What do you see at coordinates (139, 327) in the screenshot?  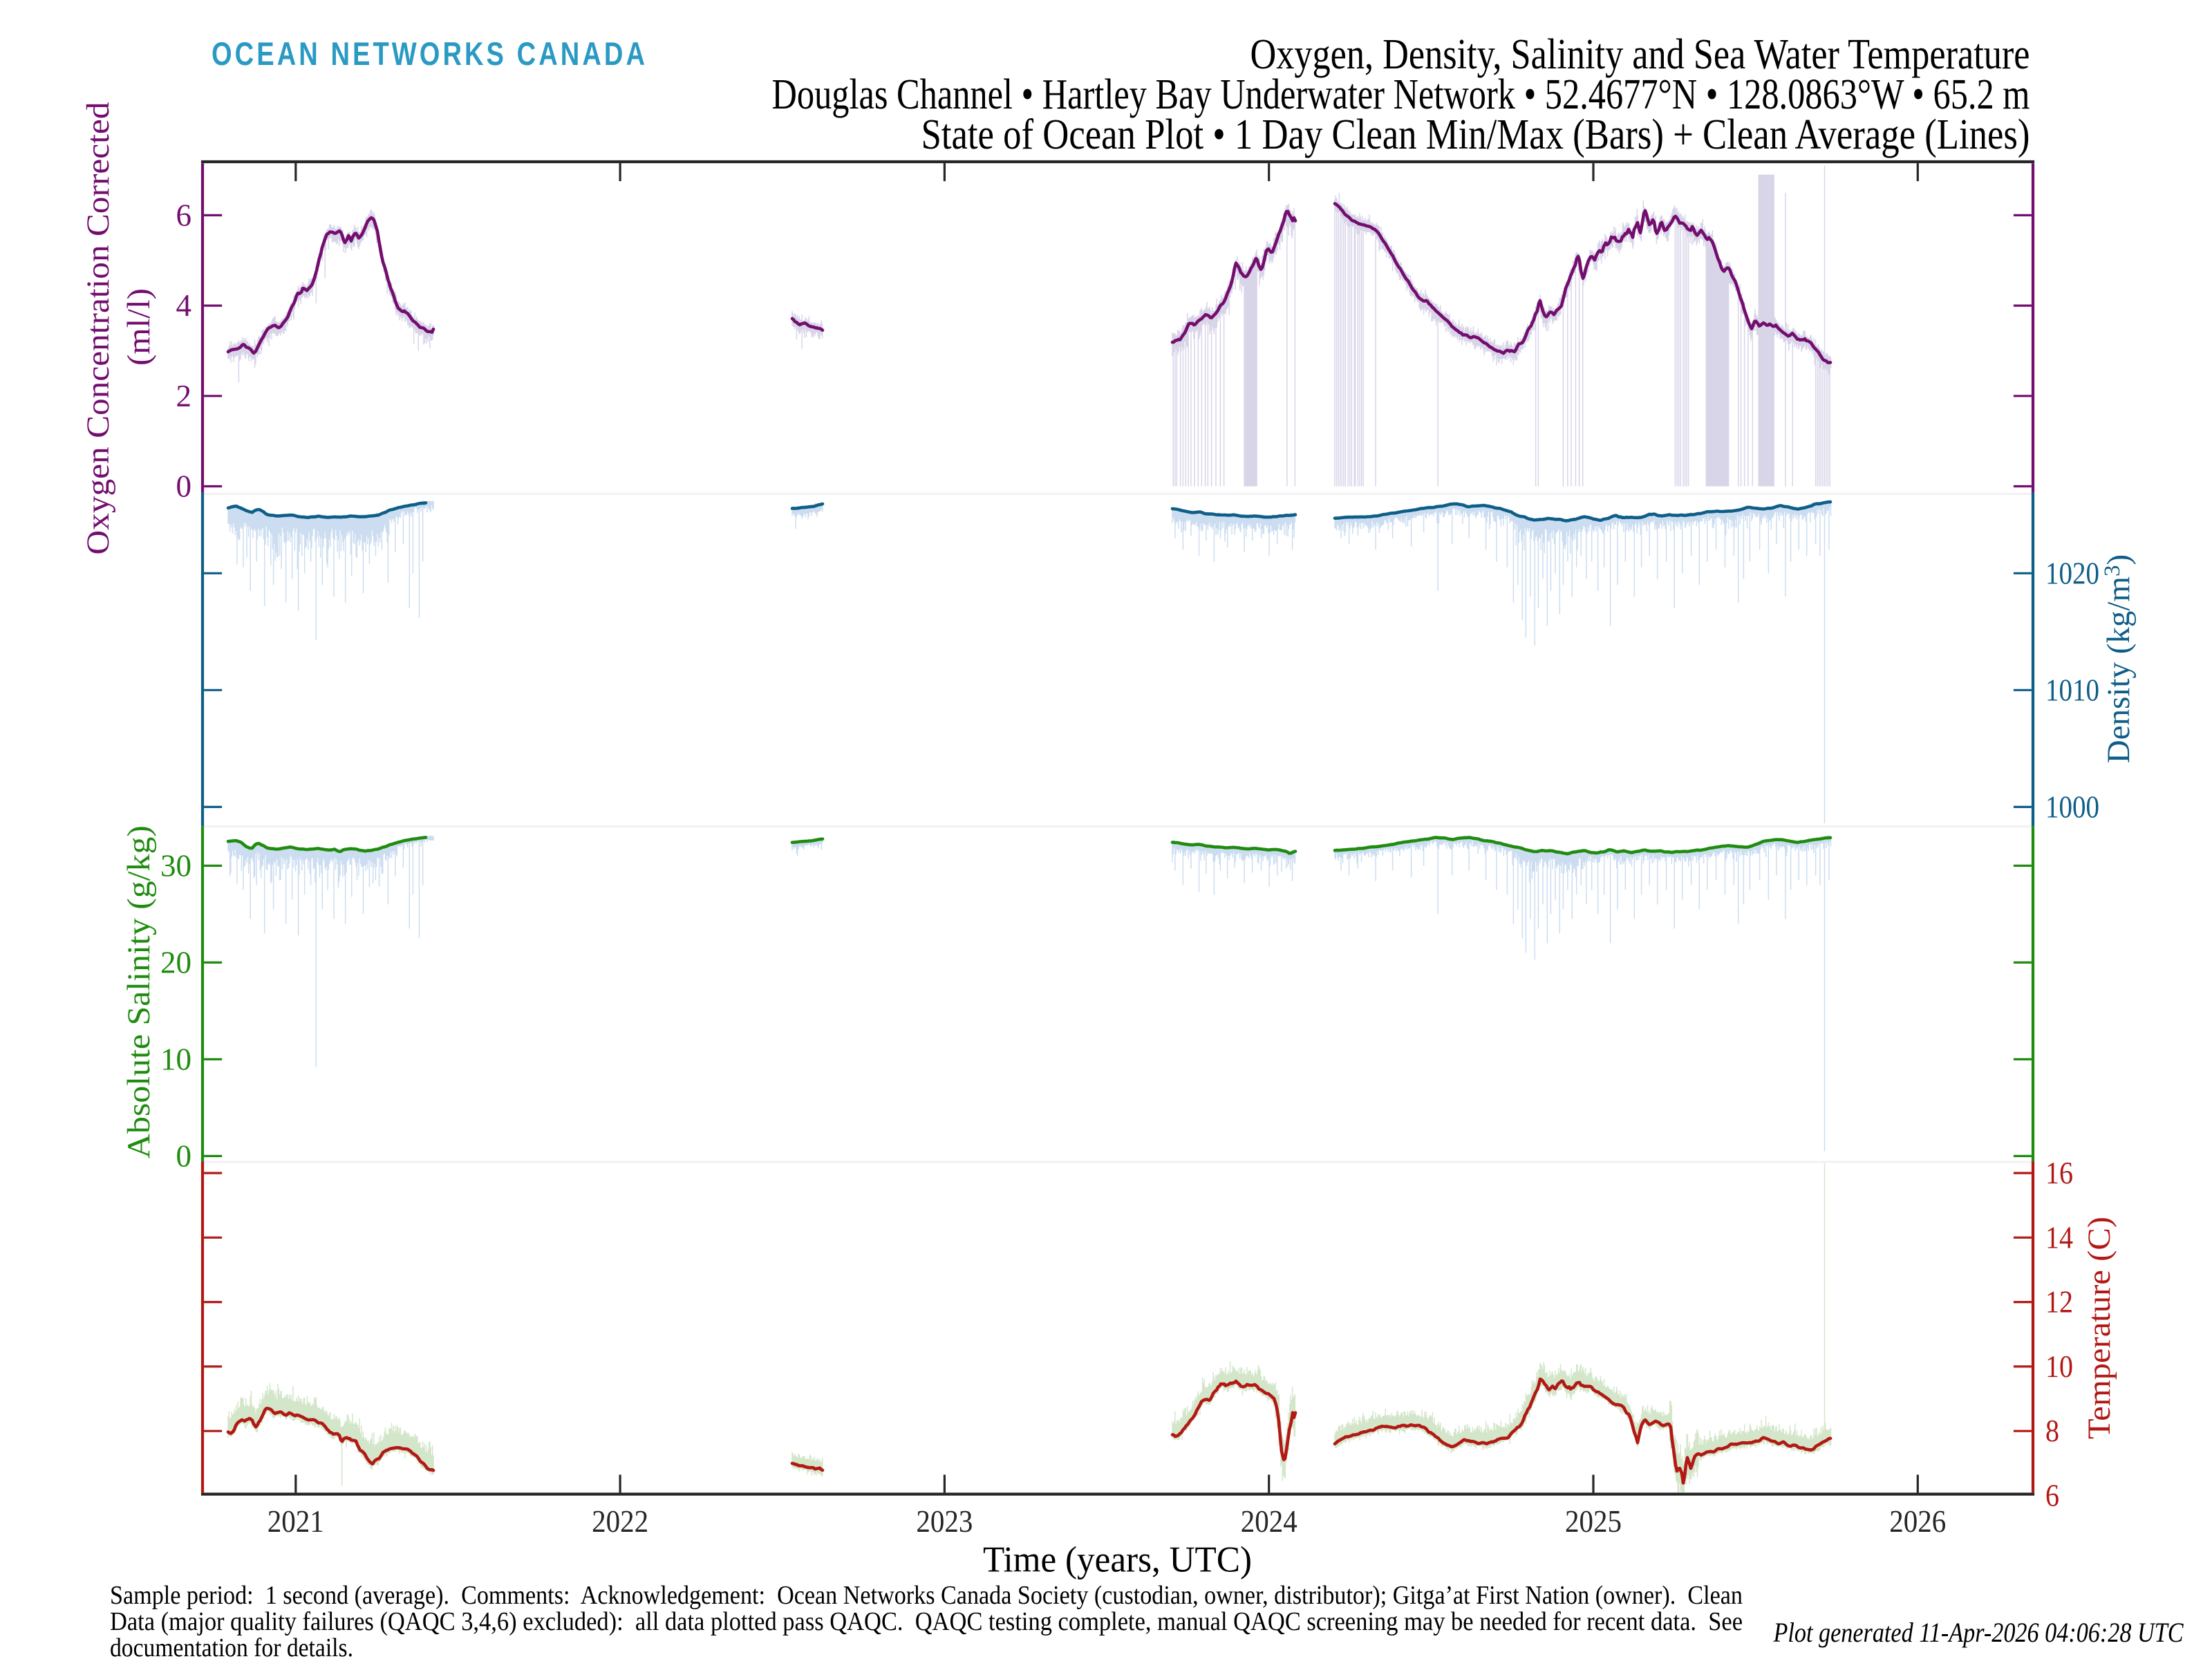 I see `svg-text: (ml/l)` at bounding box center [139, 327].